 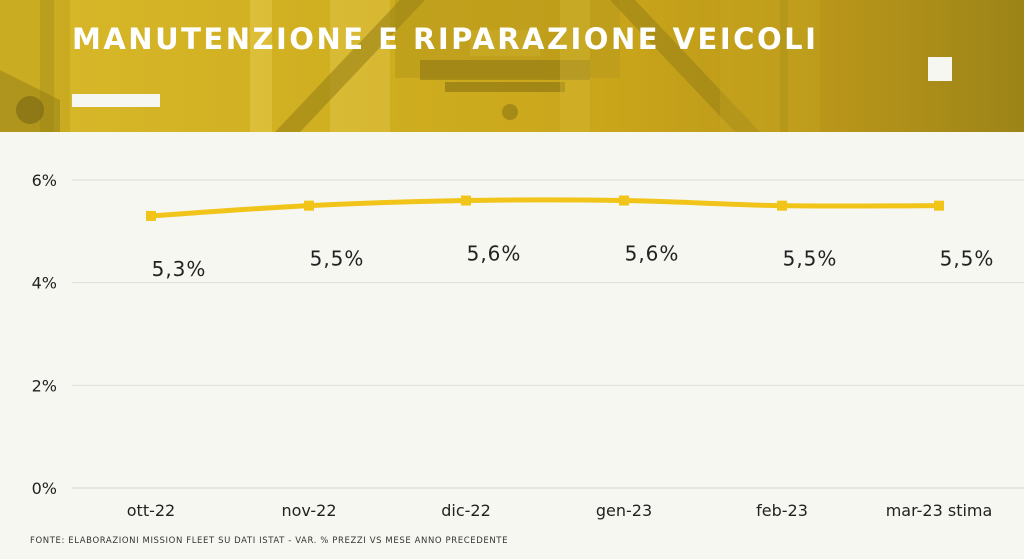 I want to click on series-line-layer, so click(x=545, y=208).